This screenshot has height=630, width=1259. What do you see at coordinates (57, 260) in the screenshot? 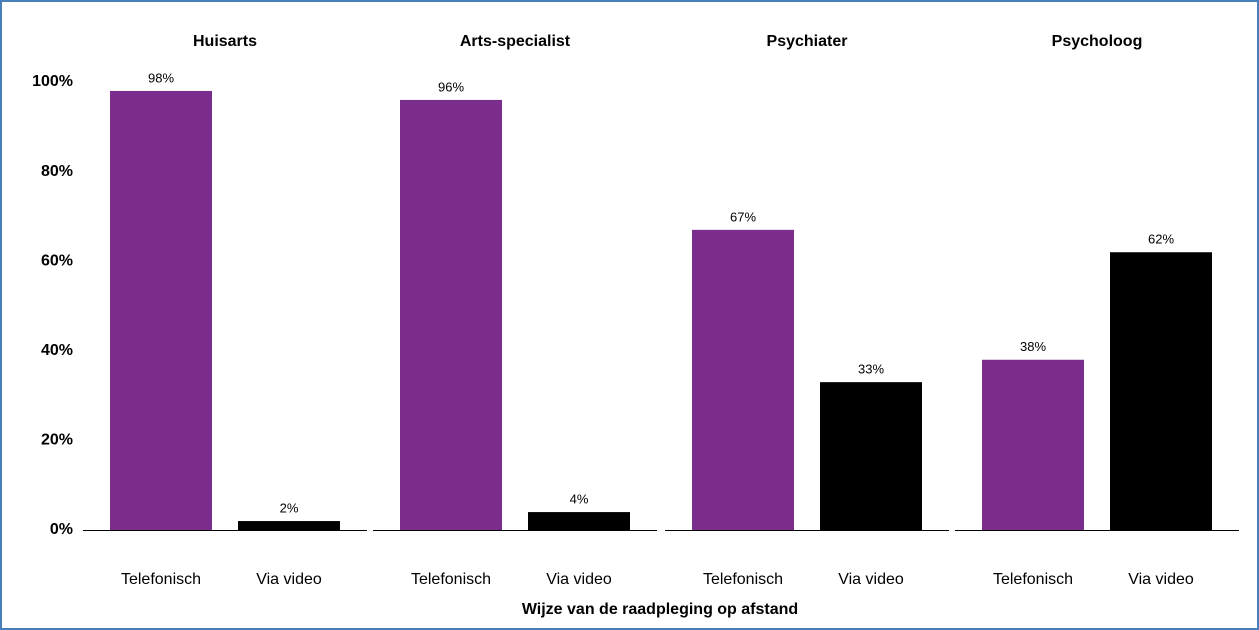
I see `y-tick-label: 60%` at bounding box center [57, 260].